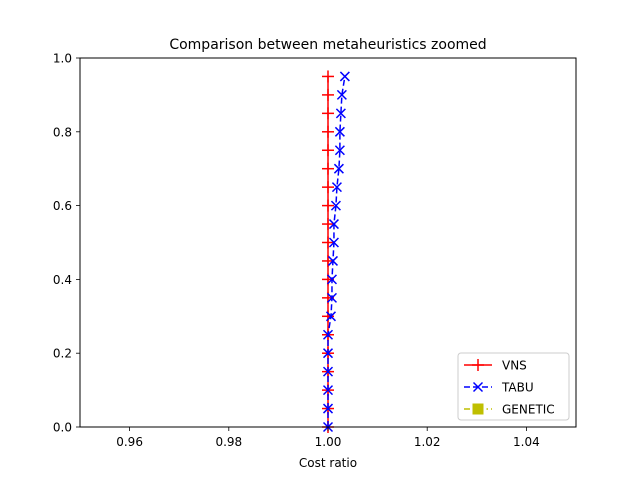 This screenshot has width=640, height=480. What do you see at coordinates (478, 387) in the screenshot?
I see `legend-marker-tabu` at bounding box center [478, 387].